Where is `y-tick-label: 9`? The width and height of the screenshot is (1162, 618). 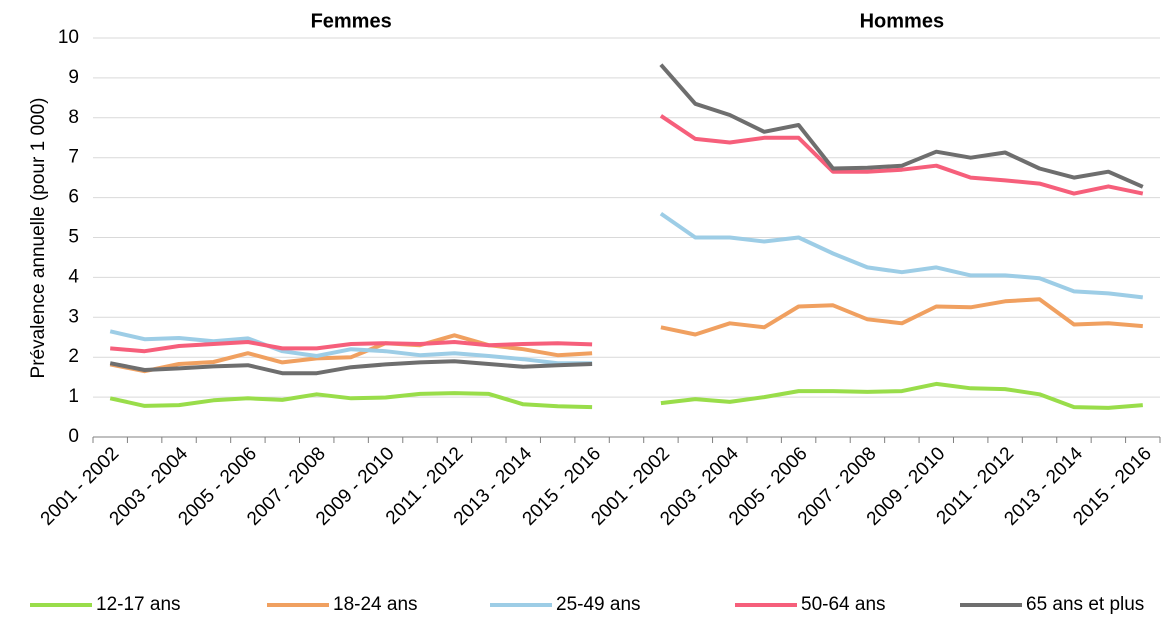 y-tick-label: 9 is located at coordinates (73, 77).